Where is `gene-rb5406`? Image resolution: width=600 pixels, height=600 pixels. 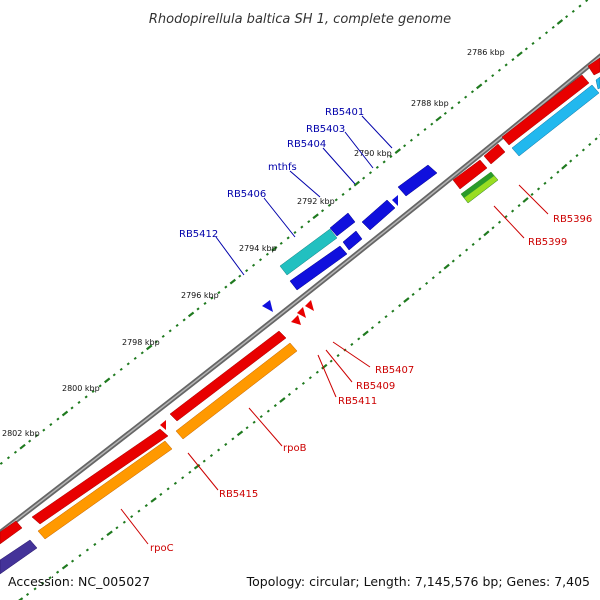
gene-rb5406 is located at coordinates (308, 252).